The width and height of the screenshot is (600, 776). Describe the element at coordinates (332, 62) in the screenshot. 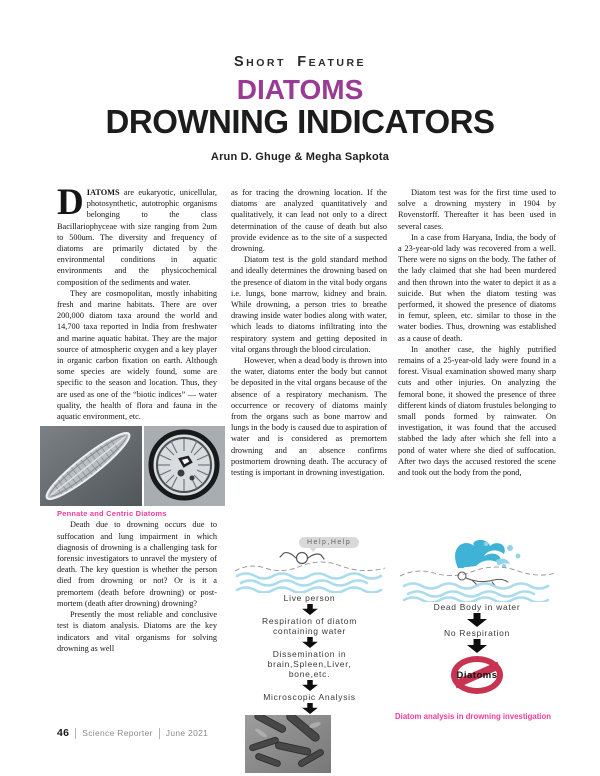

I see `kicker-word: Feature` at that location.